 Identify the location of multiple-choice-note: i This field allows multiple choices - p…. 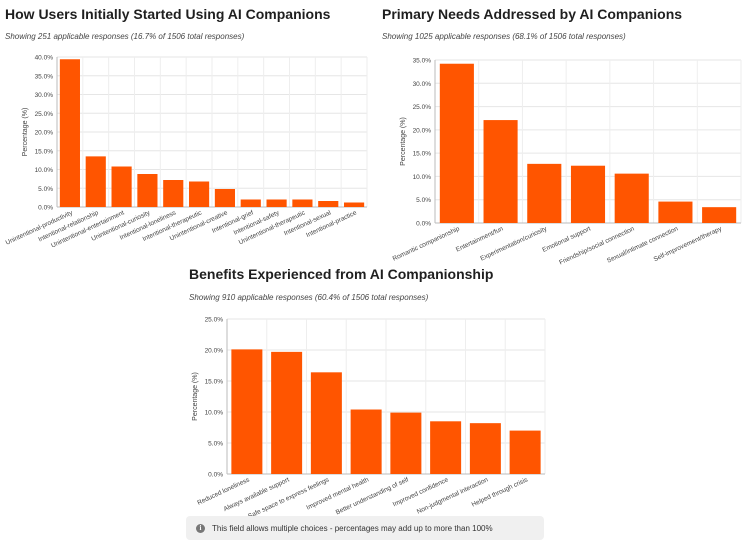
(365, 528).